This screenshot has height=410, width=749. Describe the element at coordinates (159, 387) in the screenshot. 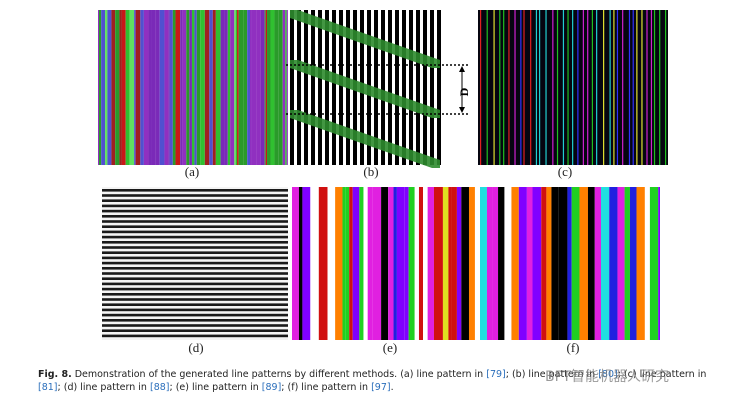

I see `citation: [88]` at that location.